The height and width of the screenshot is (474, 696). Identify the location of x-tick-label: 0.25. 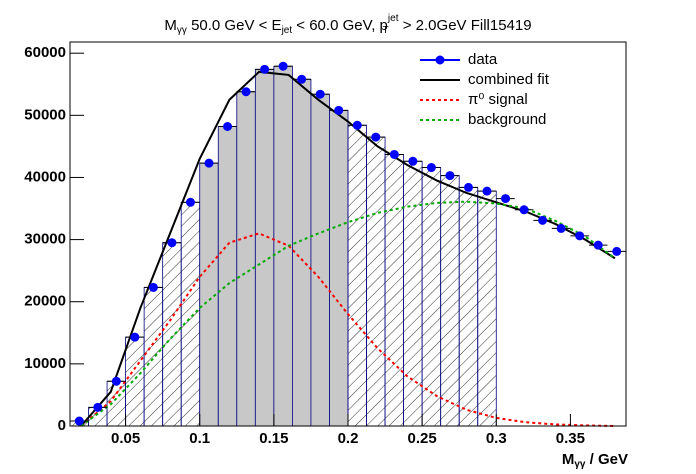
(422, 438).